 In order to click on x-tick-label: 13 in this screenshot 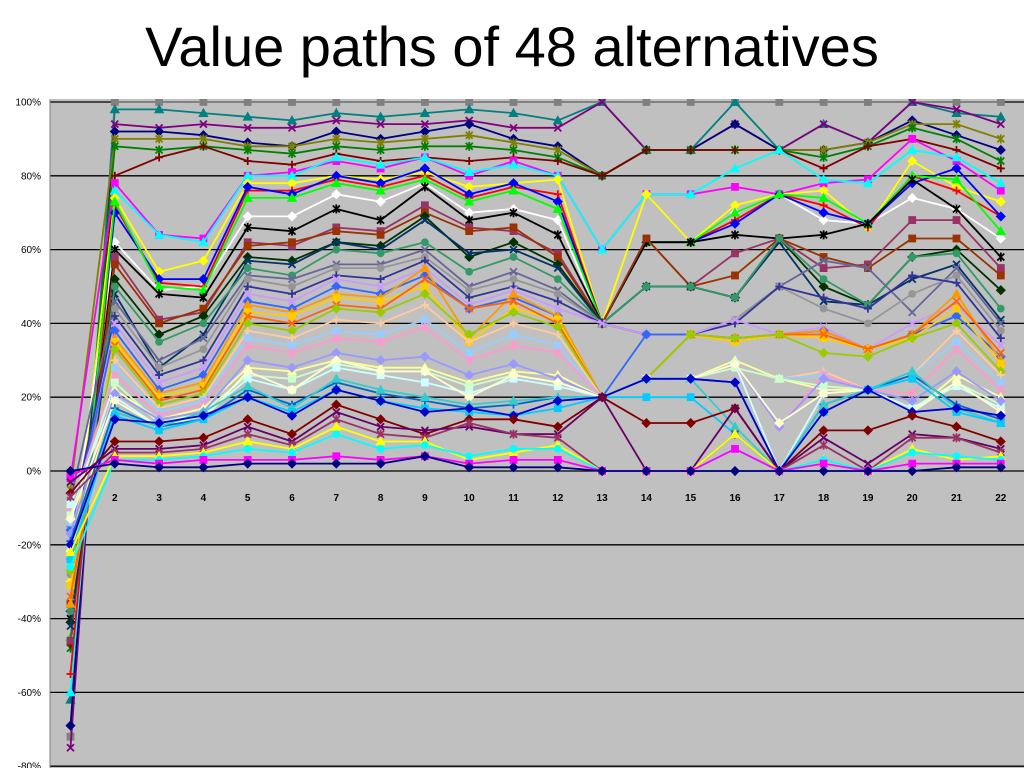, I will do `click(603, 498)`.